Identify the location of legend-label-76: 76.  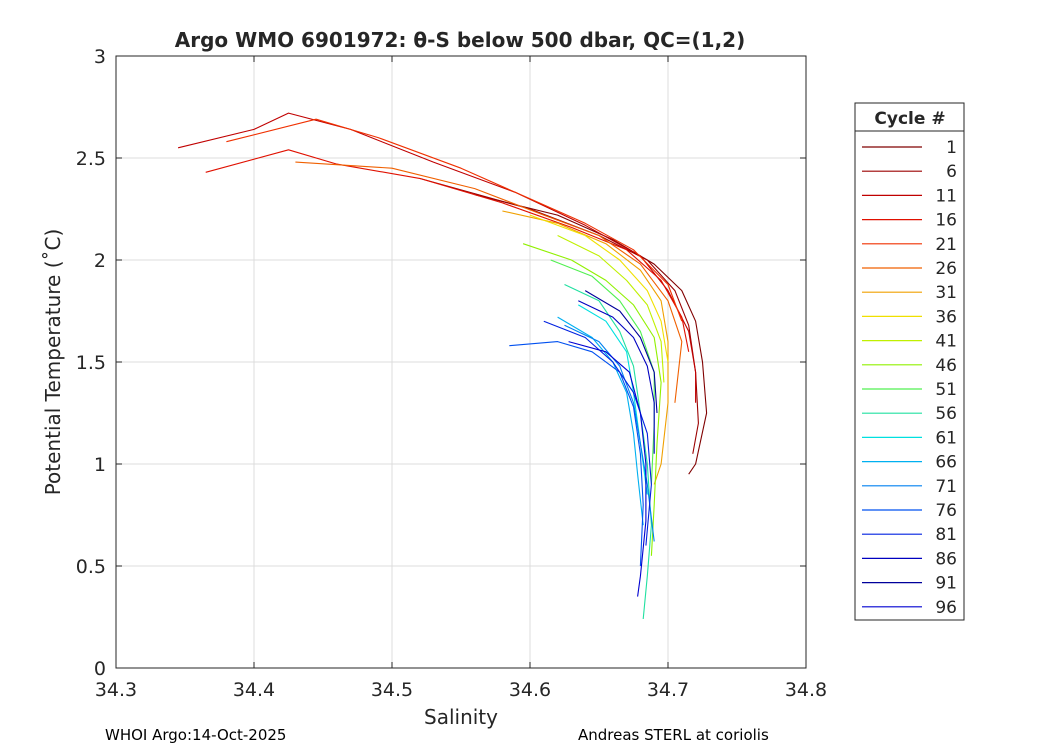
(946, 511).